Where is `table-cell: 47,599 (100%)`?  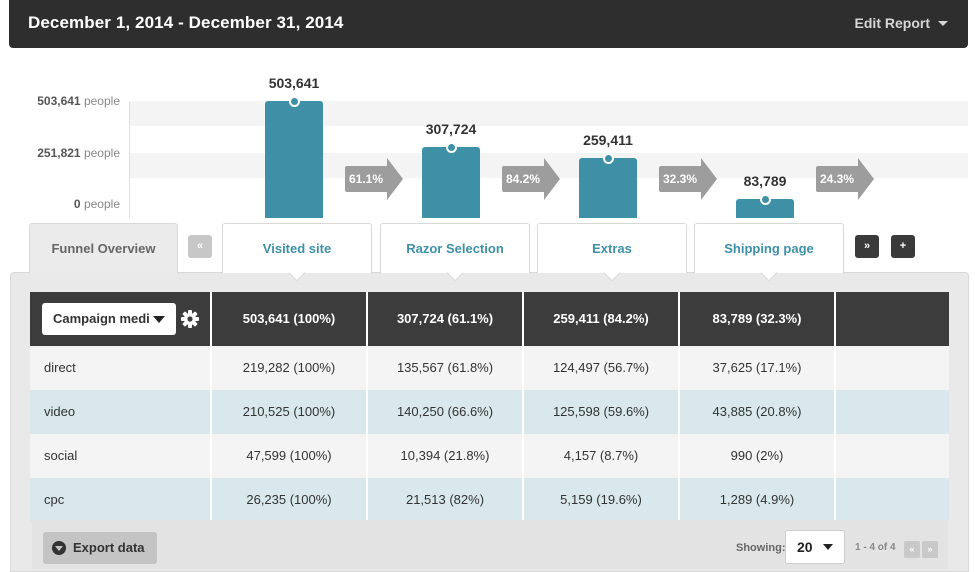 table-cell: 47,599 (100%) is located at coordinates (289, 455).